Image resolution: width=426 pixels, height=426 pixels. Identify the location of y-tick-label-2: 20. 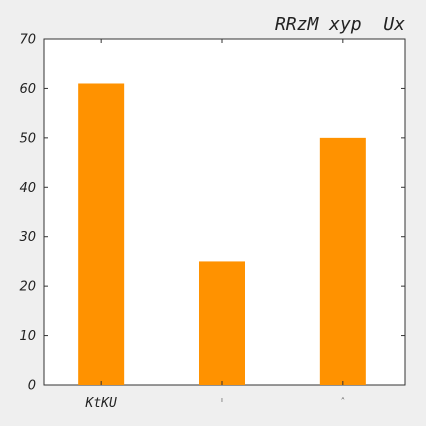
(27, 287).